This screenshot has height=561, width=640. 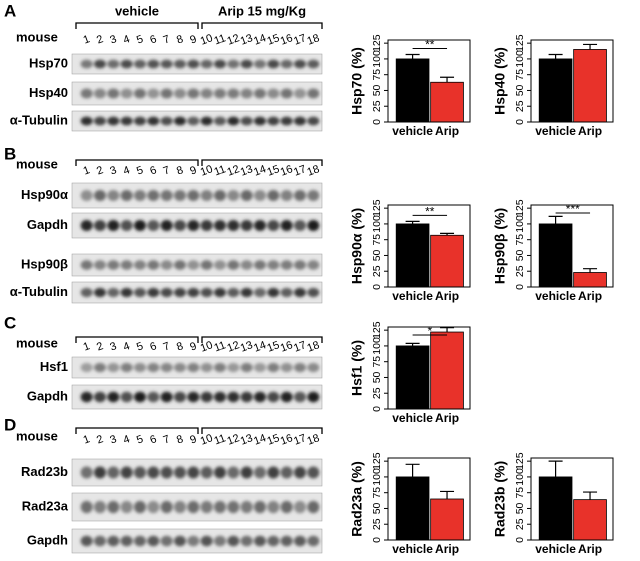 I want to click on panel-letter: A, so click(x=10, y=10).